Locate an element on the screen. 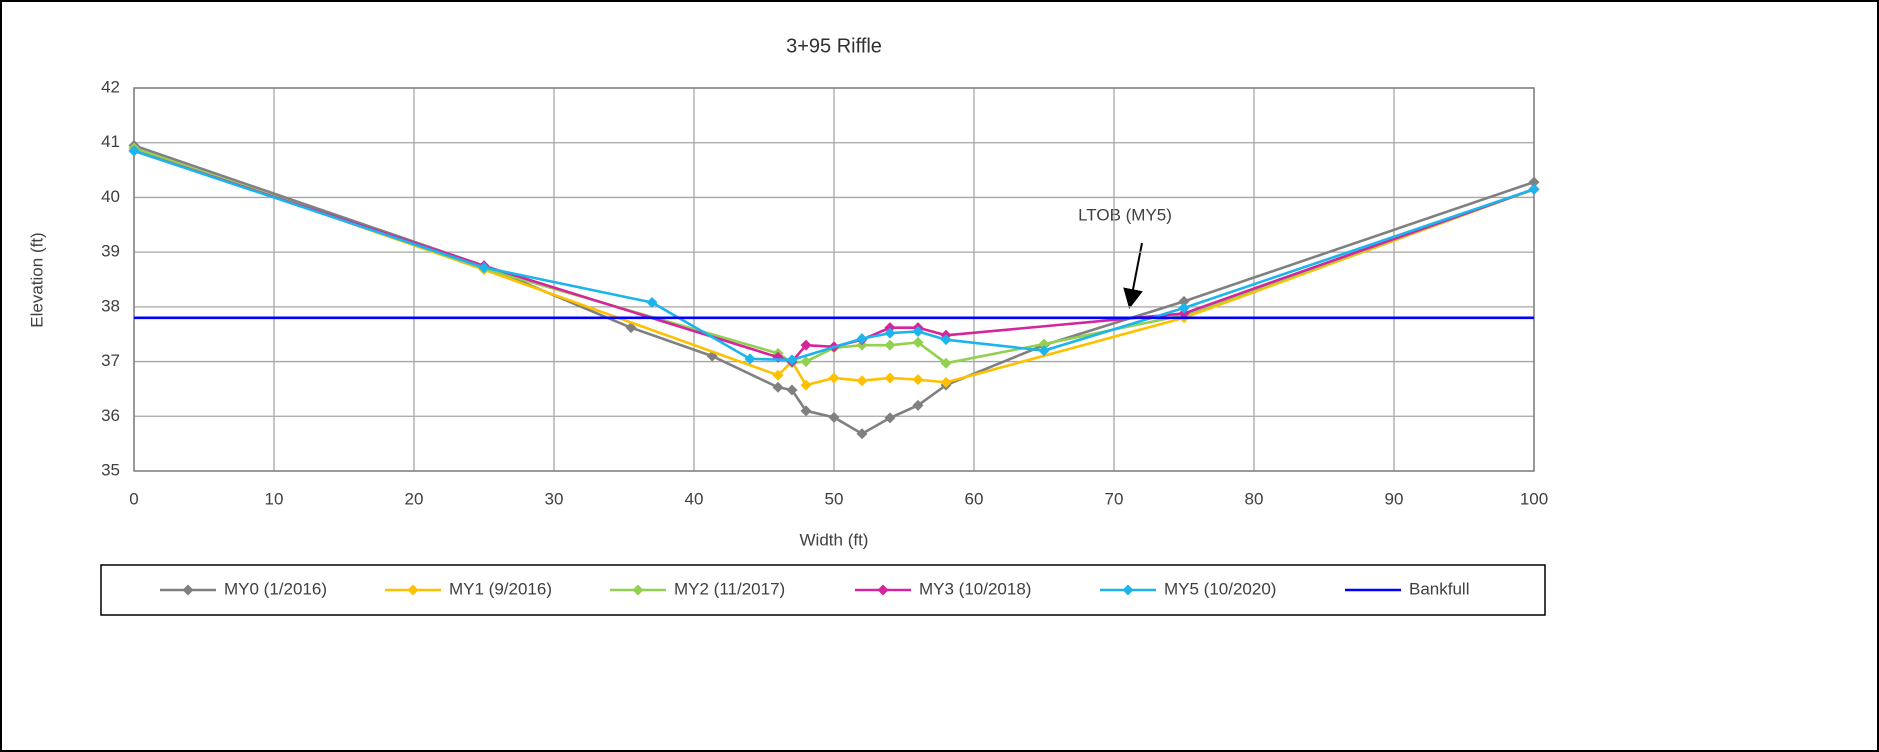  y-tick-label: 36 is located at coordinates (110, 415).